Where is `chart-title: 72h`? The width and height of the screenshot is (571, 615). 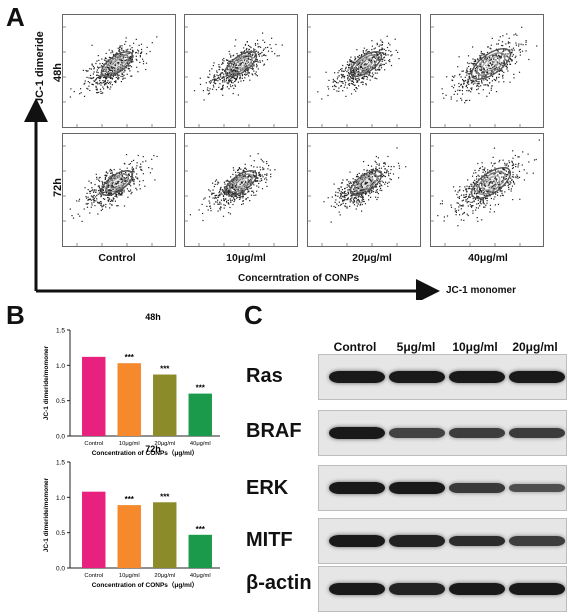
chart-title: 72h is located at coordinates (153, 449).